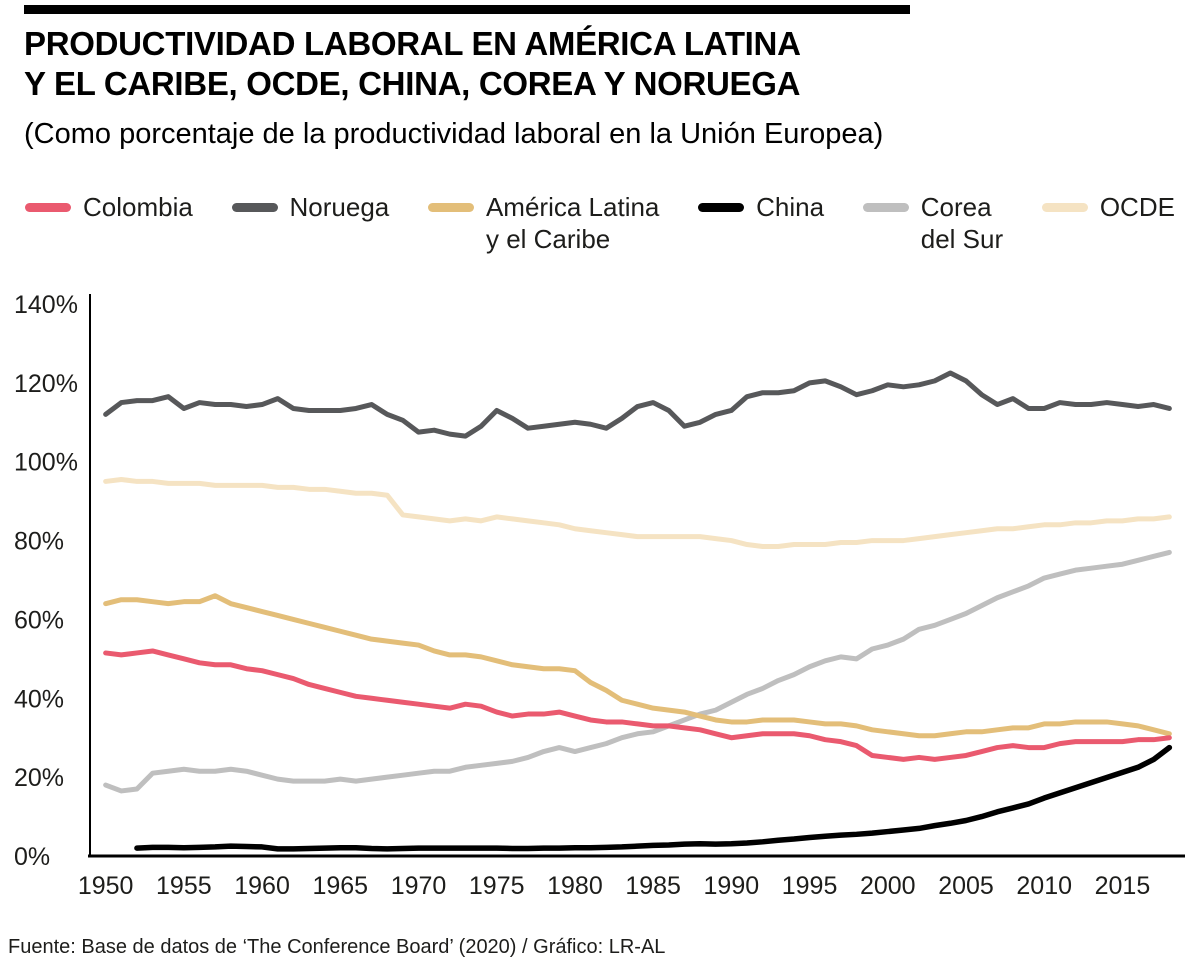 The height and width of the screenshot is (965, 1200). I want to click on page-title-line-1: PRODUCTIVIDAD LABORAL EN AMÉRICA LATINA, so click(412, 43).